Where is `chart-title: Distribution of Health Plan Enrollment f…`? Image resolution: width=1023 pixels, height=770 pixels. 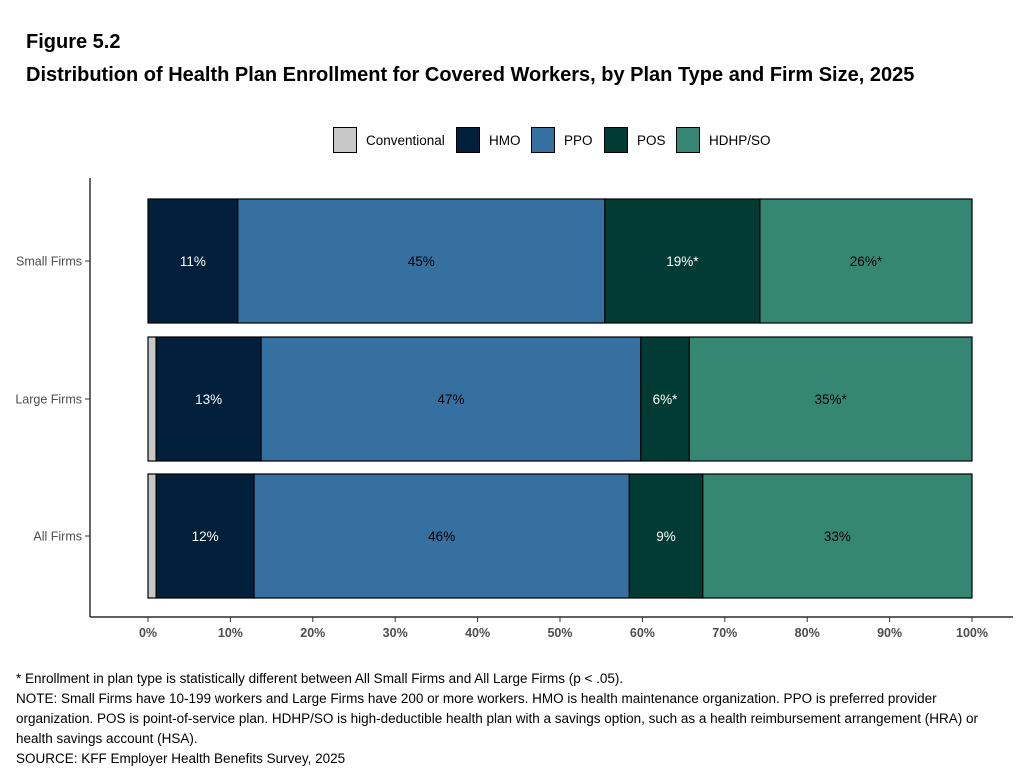 chart-title: Distribution of Health Plan Enrollment f… is located at coordinates (470, 75).